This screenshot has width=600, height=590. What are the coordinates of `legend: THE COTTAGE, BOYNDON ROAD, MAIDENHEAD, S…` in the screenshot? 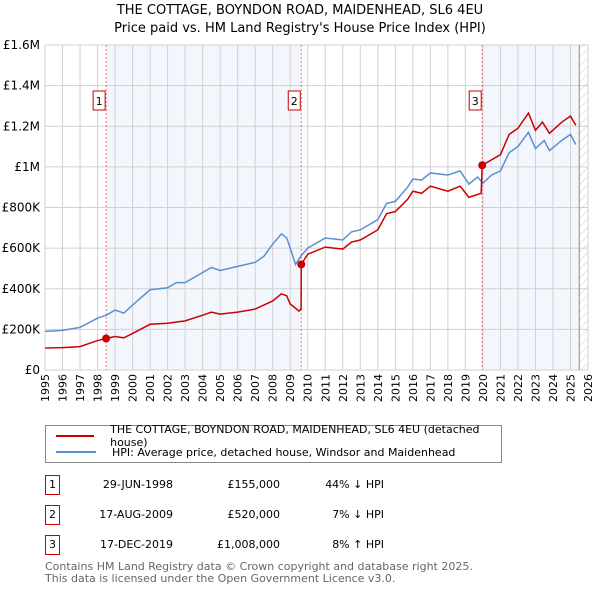 It's located at (273, 443).